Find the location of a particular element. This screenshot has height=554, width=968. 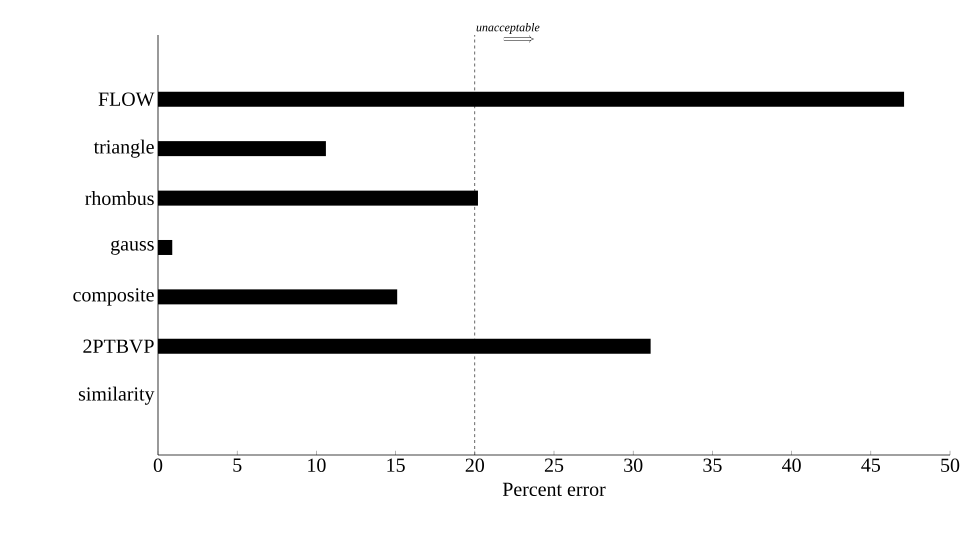

y-tick-label: 2PTBVP is located at coordinates (118, 347).